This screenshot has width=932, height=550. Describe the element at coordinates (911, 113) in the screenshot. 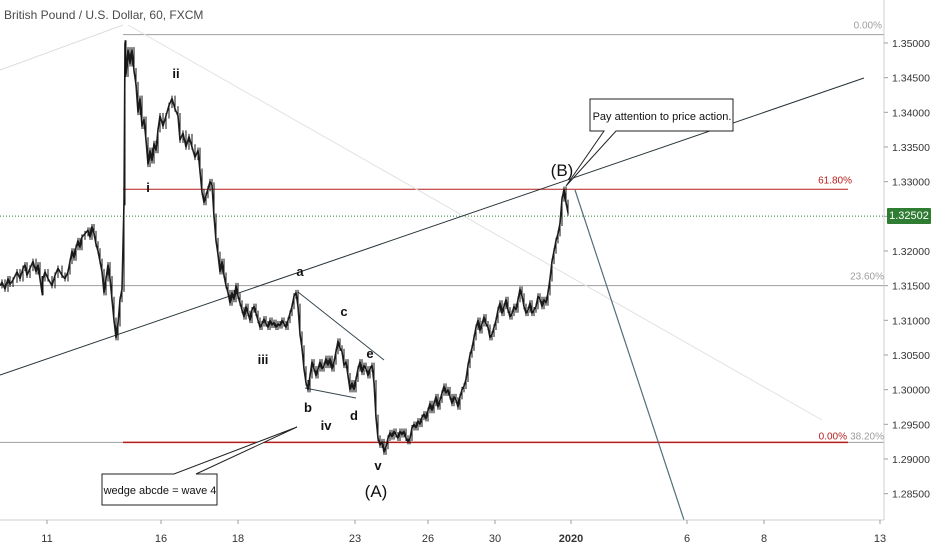

I see `y-tick-label: 1.34000` at that location.